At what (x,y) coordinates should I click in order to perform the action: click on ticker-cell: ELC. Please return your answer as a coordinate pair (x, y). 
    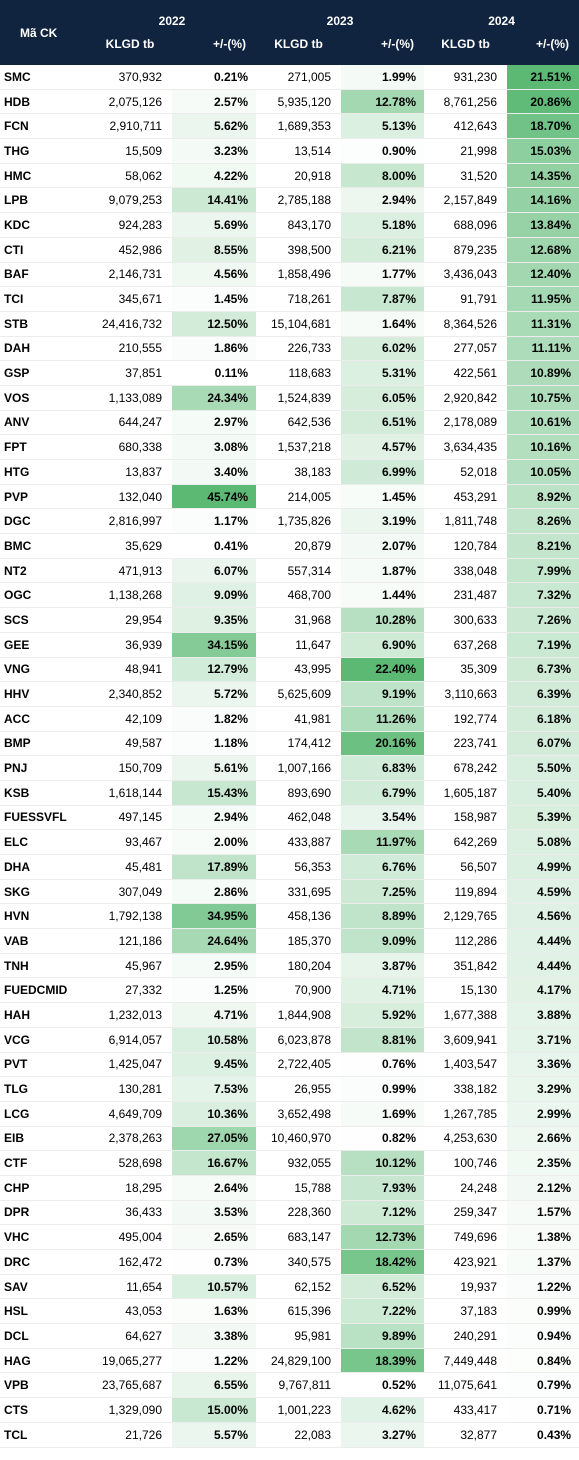
    Looking at the image, I should click on (44, 842).